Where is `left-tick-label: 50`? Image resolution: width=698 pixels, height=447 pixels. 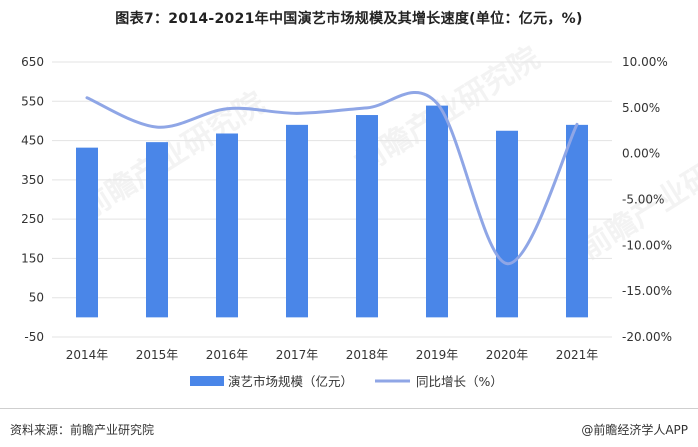 left-tick-label: 50 is located at coordinates (36, 298).